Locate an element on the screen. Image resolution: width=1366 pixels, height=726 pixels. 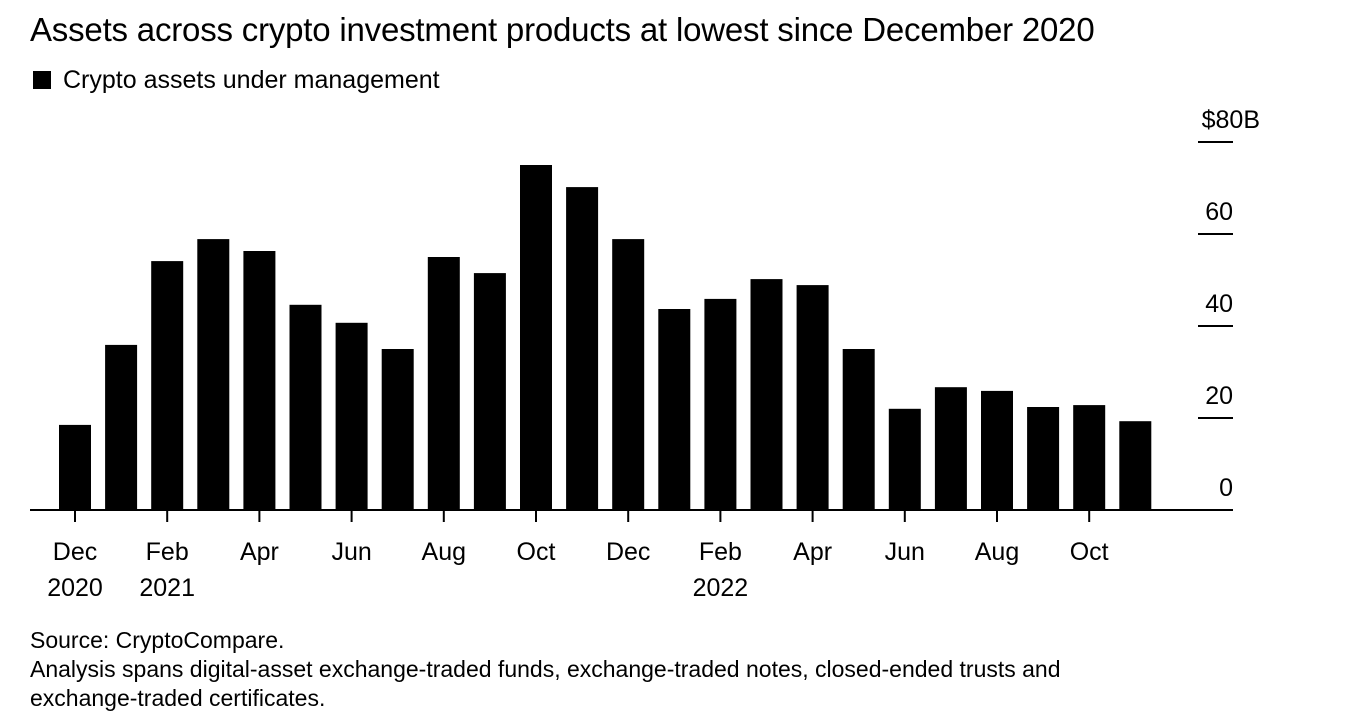
y-axis: 0 20 40 60 $80B is located at coordinates (1229, 304).